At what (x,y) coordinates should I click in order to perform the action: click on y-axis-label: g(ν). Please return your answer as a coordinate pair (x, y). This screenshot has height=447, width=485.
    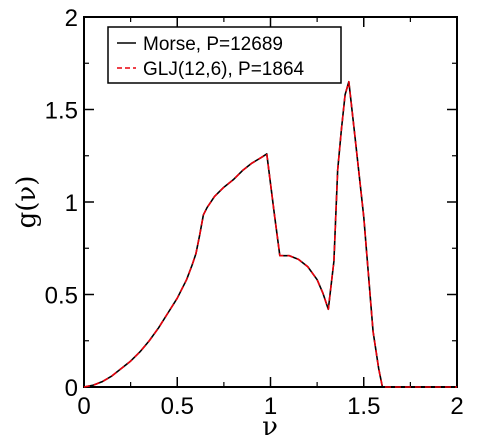
    Looking at the image, I should click on (27, 202).